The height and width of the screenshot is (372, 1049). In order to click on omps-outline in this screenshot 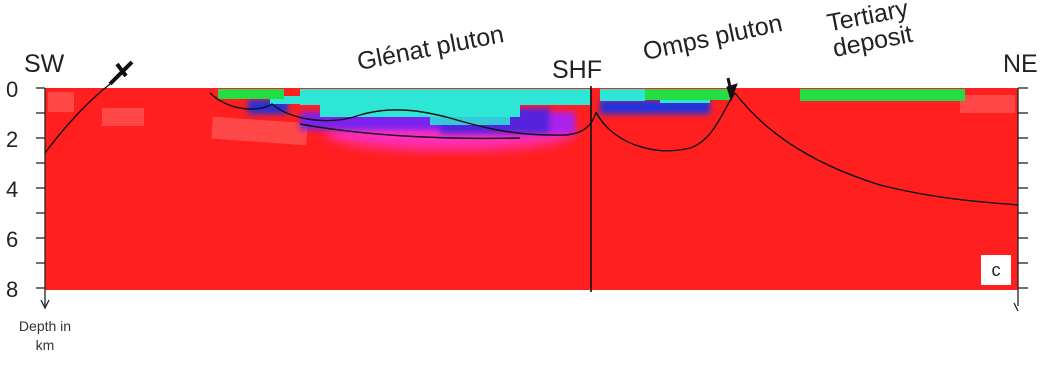, I will do `click(665, 122)`.